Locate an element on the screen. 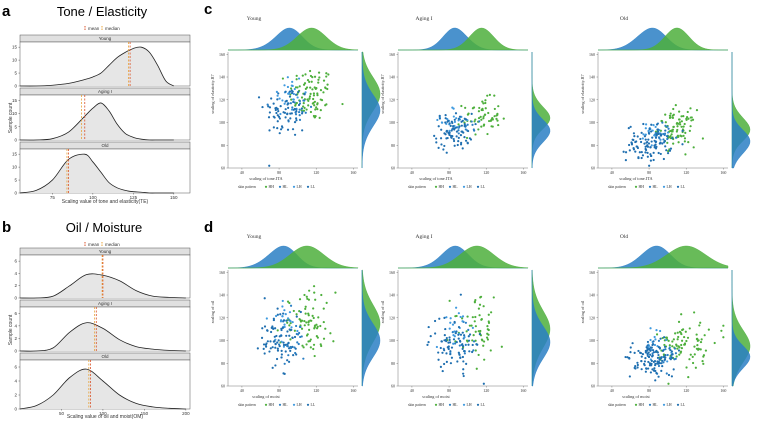  y-axis-label: scaling of oil is located at coordinates (382, 311).